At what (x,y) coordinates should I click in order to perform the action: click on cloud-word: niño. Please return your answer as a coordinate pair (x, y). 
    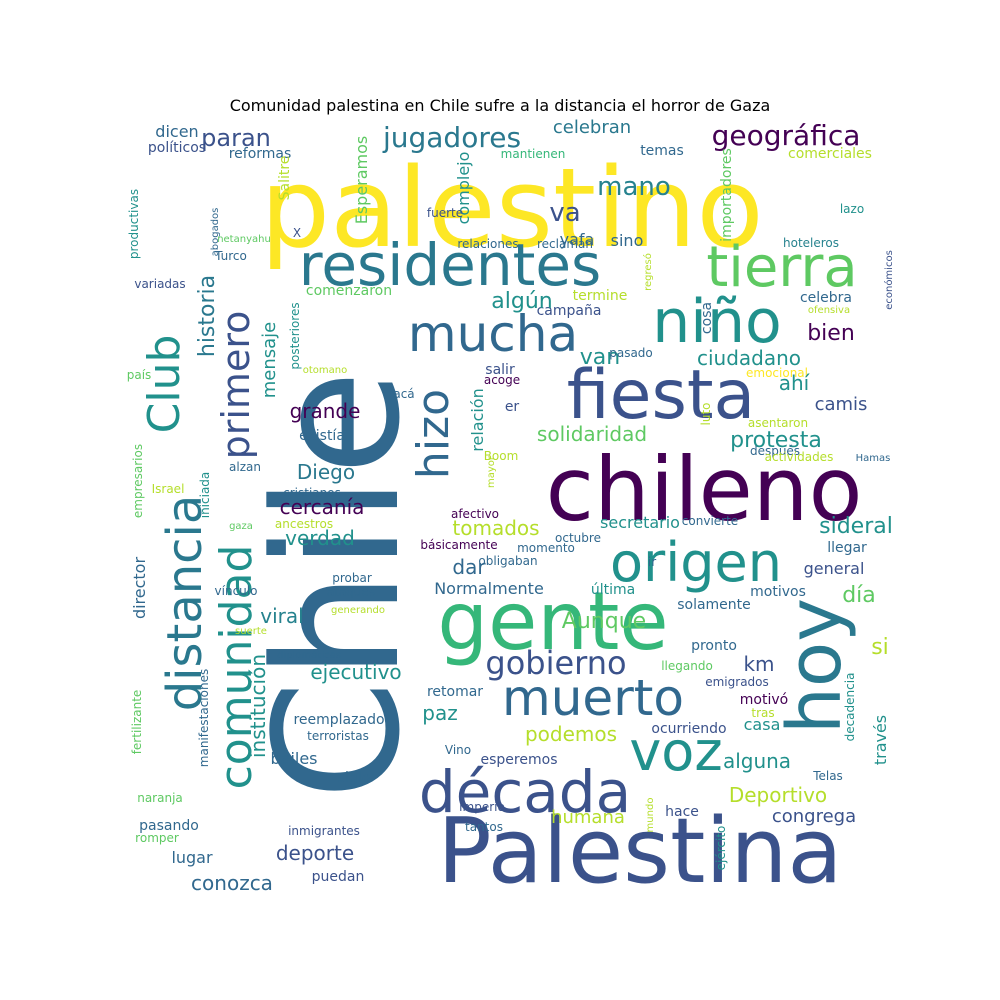
    Looking at the image, I should click on (717, 322).